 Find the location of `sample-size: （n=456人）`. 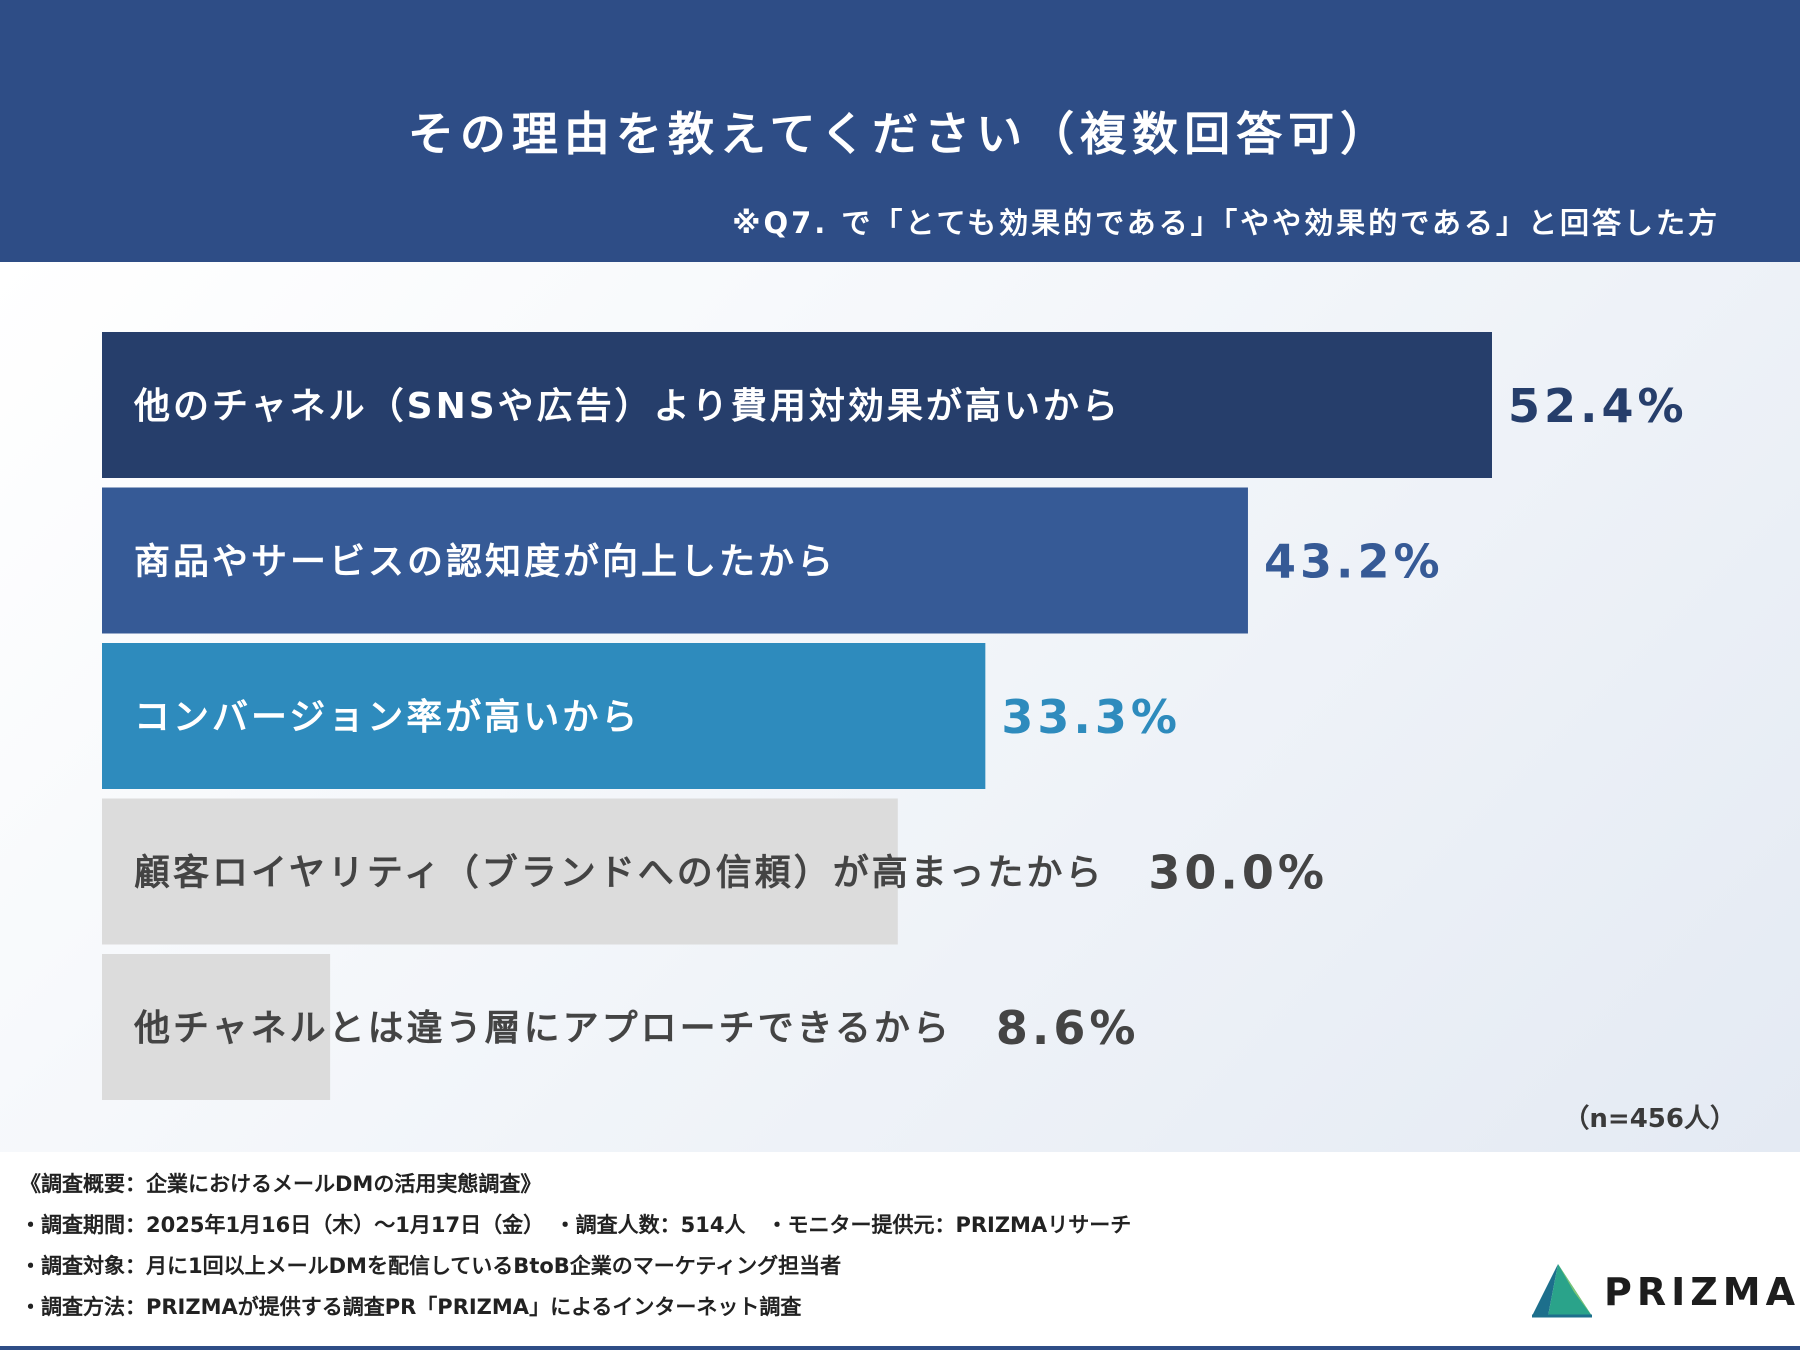

sample-size: （n=456人） is located at coordinates (1649, 1119).